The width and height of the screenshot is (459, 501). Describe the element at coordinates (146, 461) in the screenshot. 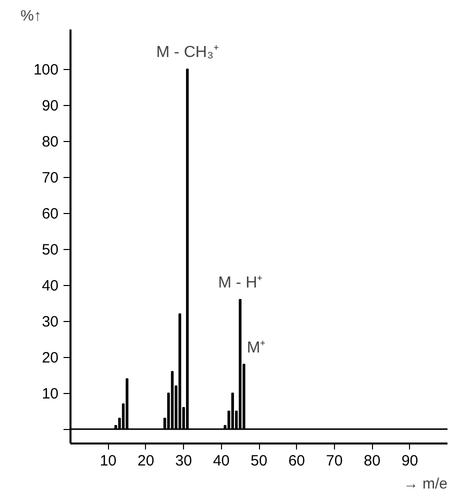

I see `x-tick-label: 20` at that location.